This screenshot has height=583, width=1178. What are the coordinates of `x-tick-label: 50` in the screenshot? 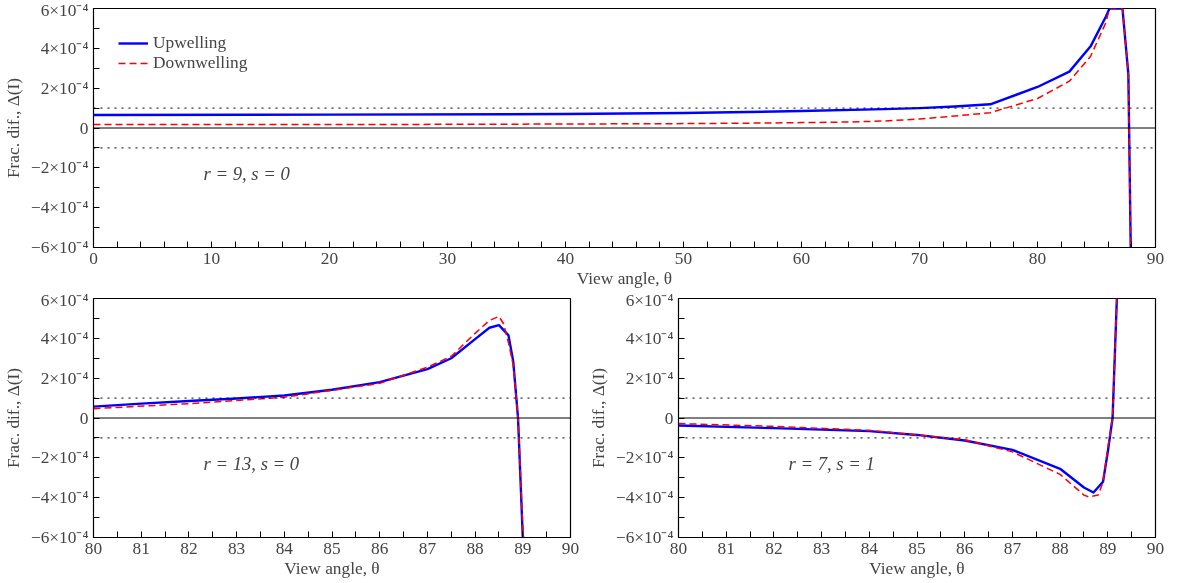 It's located at (683, 258).